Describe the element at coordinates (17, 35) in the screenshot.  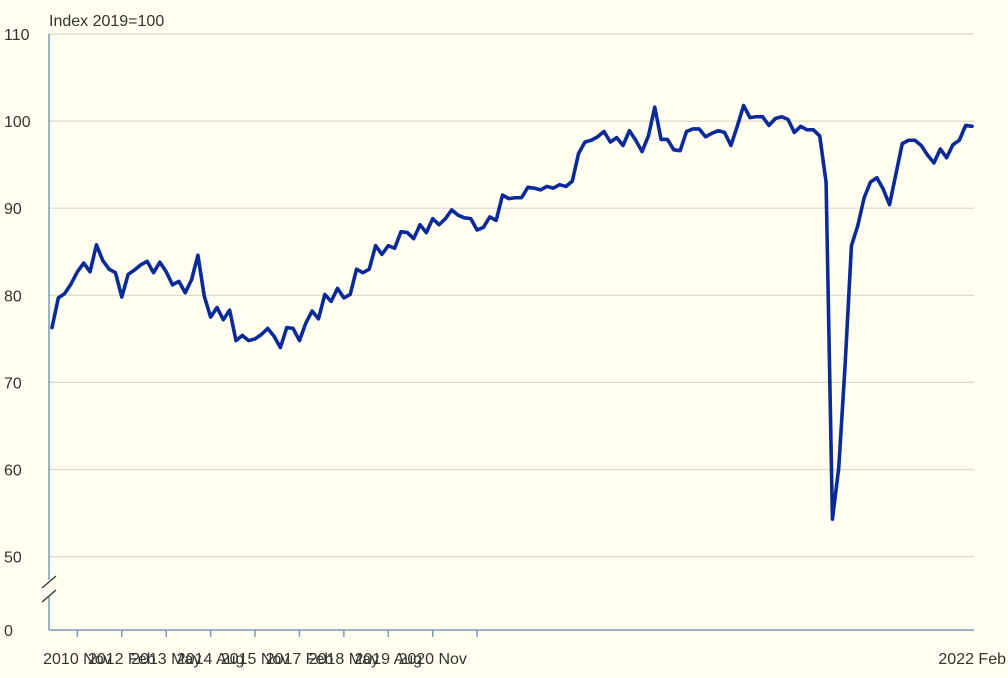
I see `y-tick-label: 110` at that location.